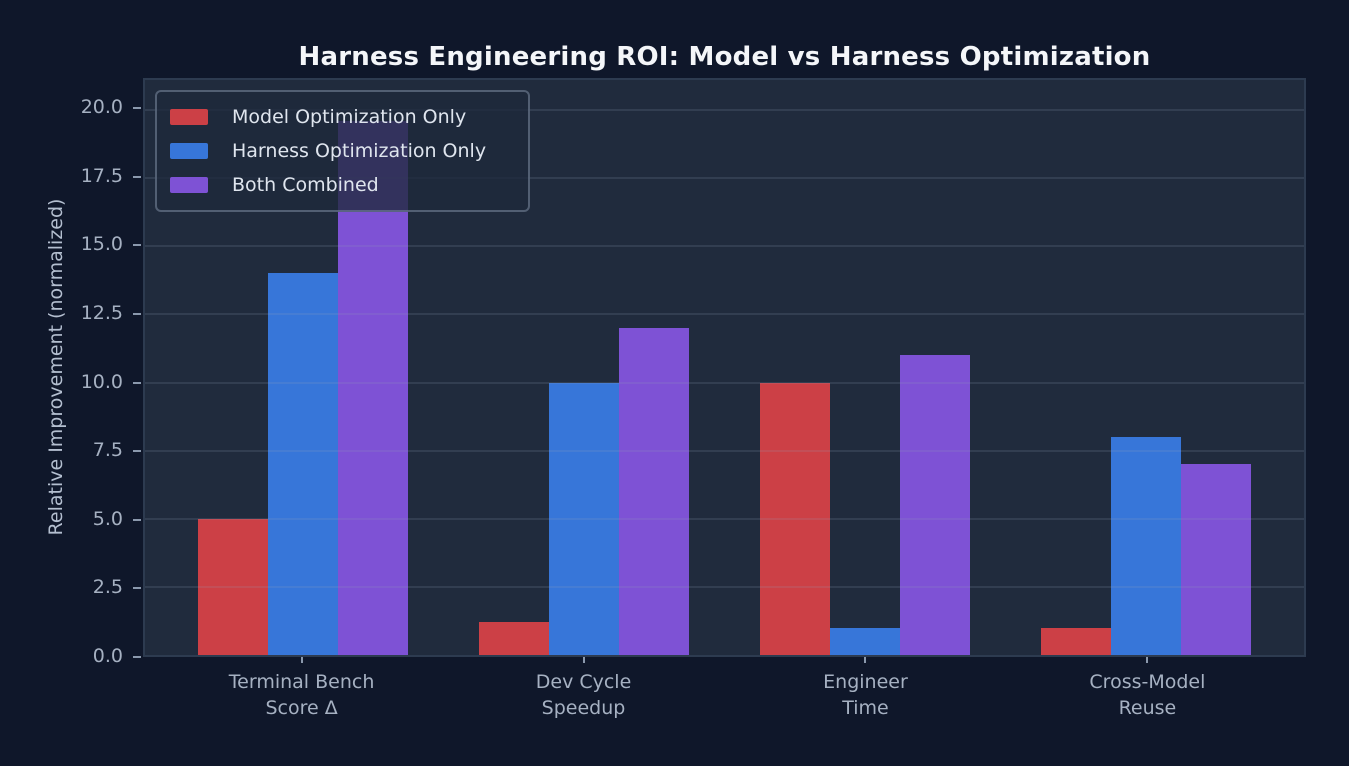  Describe the element at coordinates (1147, 695) in the screenshot. I see `x-tick-label: Cross-Model Reuse` at that location.